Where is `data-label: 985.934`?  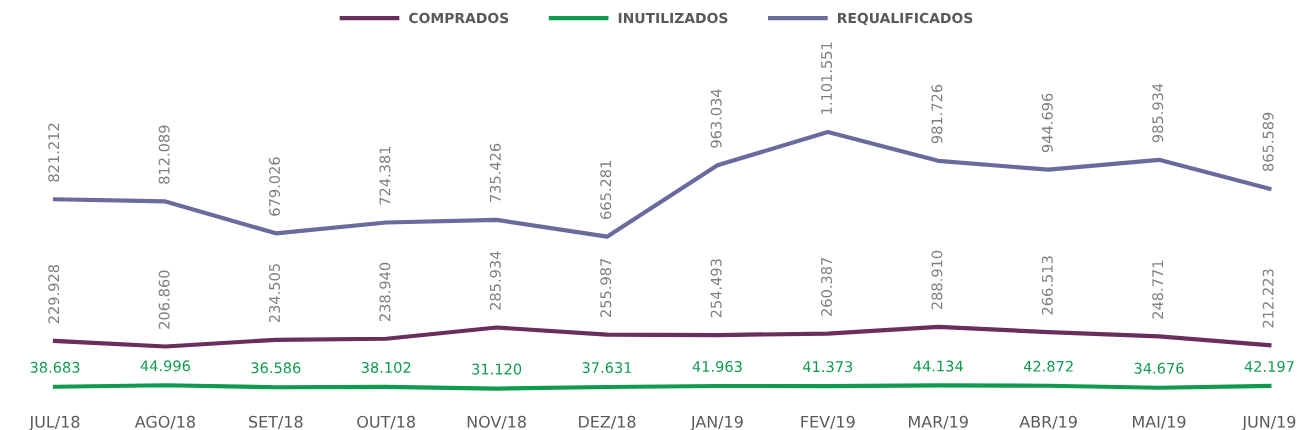 data-label: 985.934 is located at coordinates (1158, 113).